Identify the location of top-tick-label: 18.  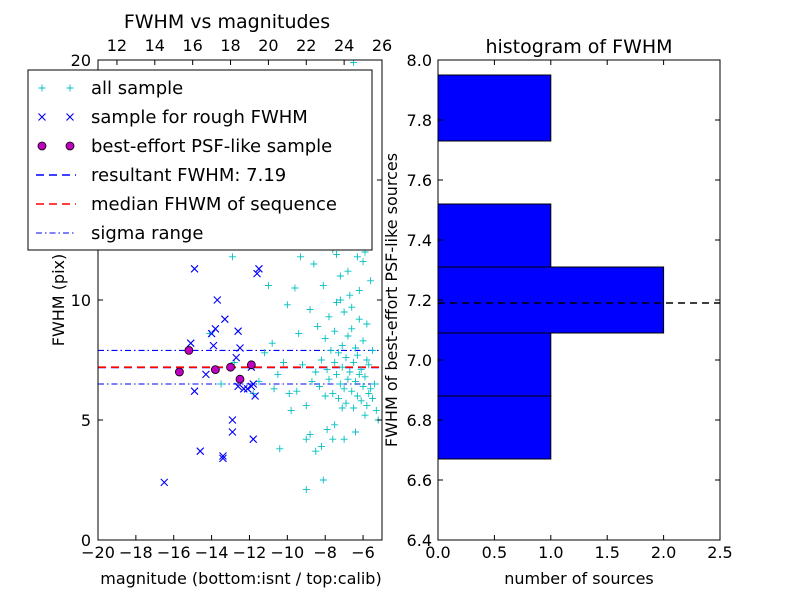
(230, 45).